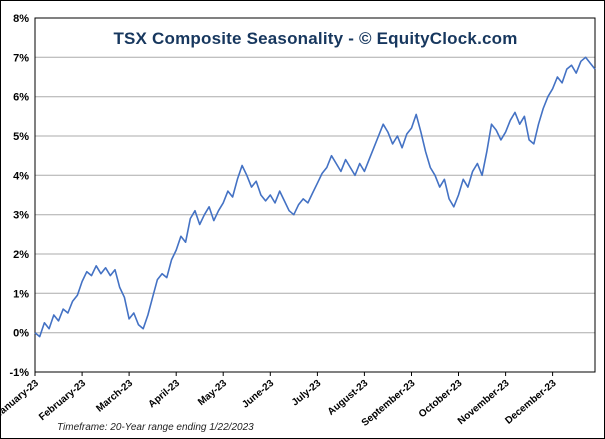 The width and height of the screenshot is (605, 439). I want to click on x-tick-label: February-23, so click(62, 401).